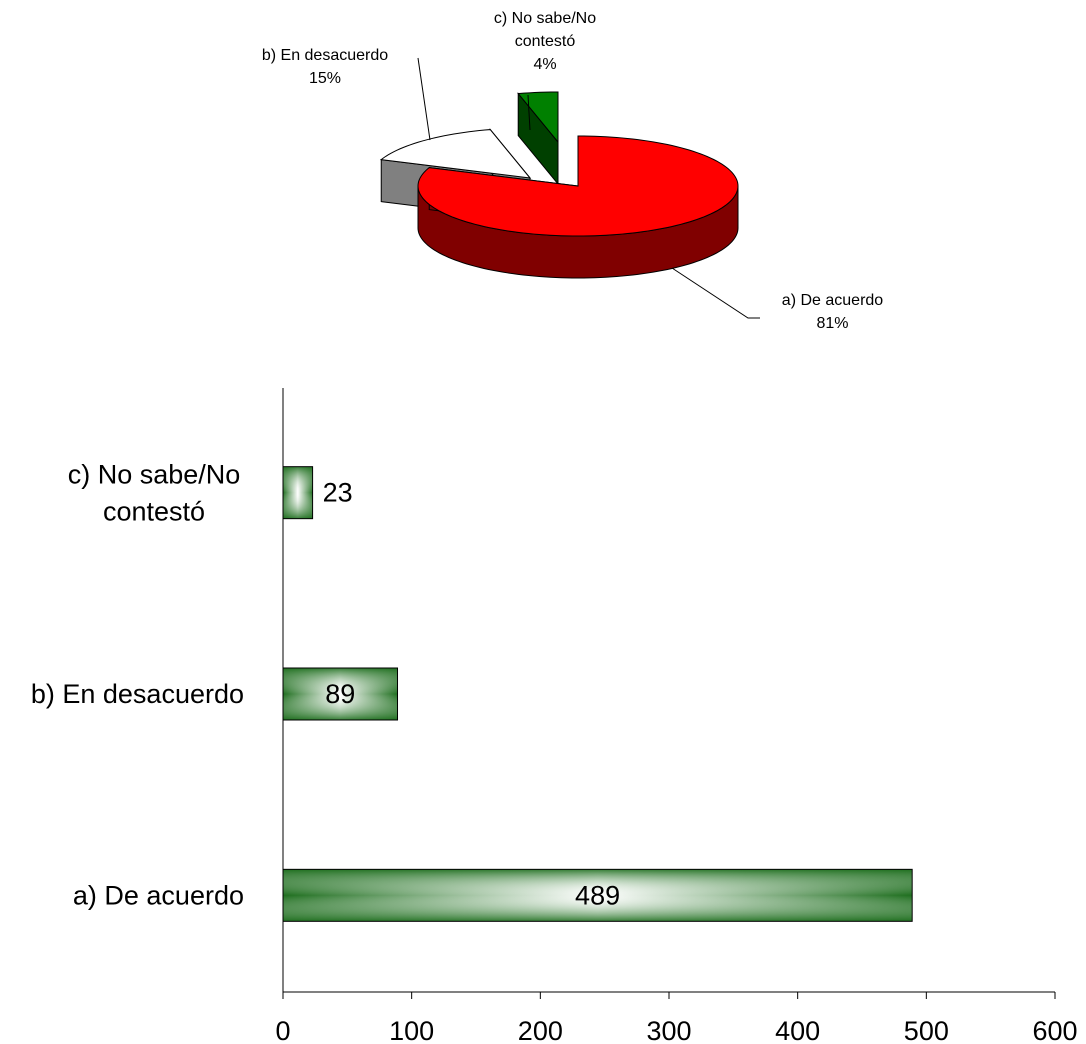  Describe the element at coordinates (282, 1030) in the screenshot. I see `x-tick-label: 0` at that location.